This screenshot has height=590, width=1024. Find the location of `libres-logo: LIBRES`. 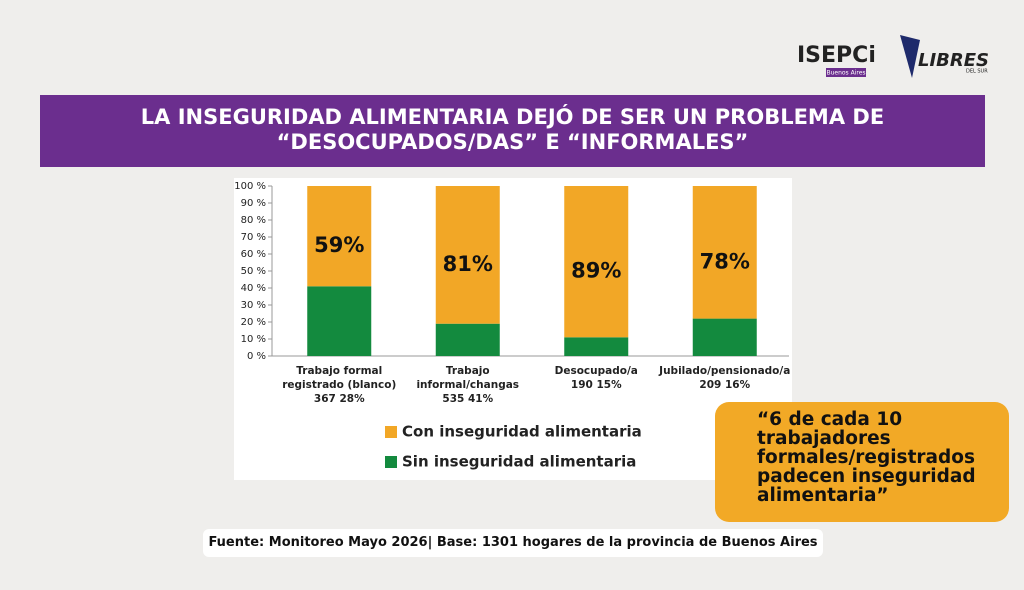

libres-logo: LIBRES is located at coordinates (953, 60).